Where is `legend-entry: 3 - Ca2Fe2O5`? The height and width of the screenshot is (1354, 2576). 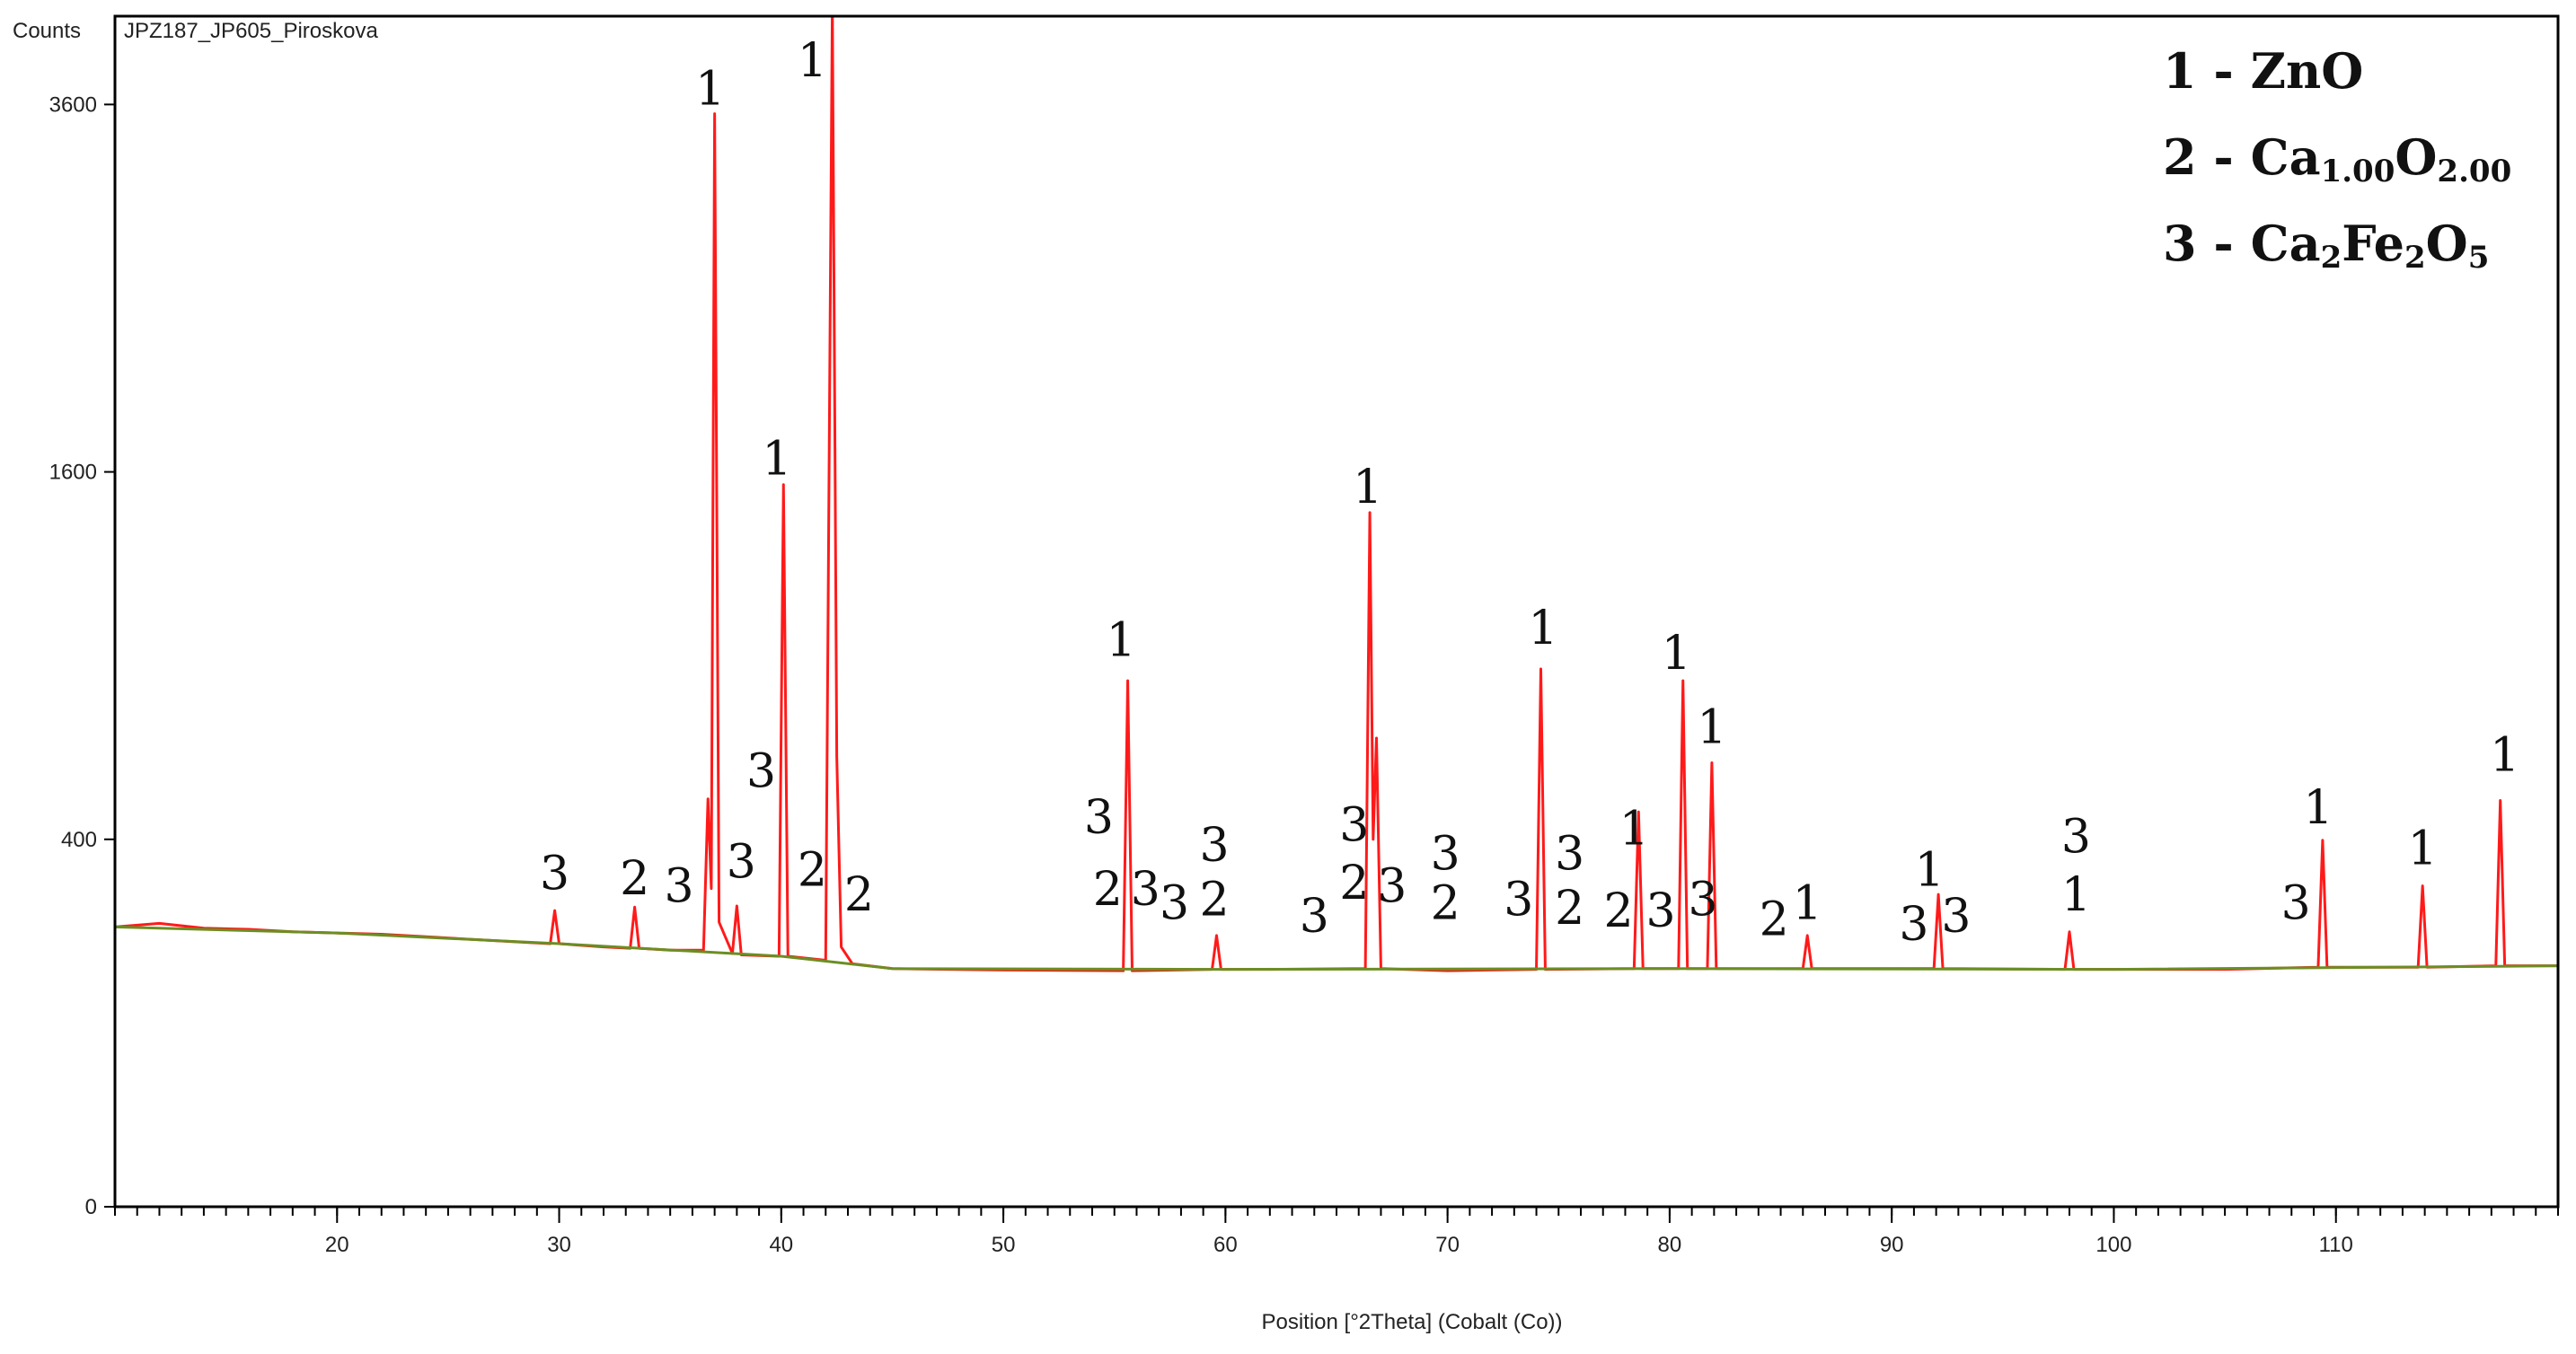 legend-entry: 3 - Ca2Fe2O5 is located at coordinates (2326, 245).